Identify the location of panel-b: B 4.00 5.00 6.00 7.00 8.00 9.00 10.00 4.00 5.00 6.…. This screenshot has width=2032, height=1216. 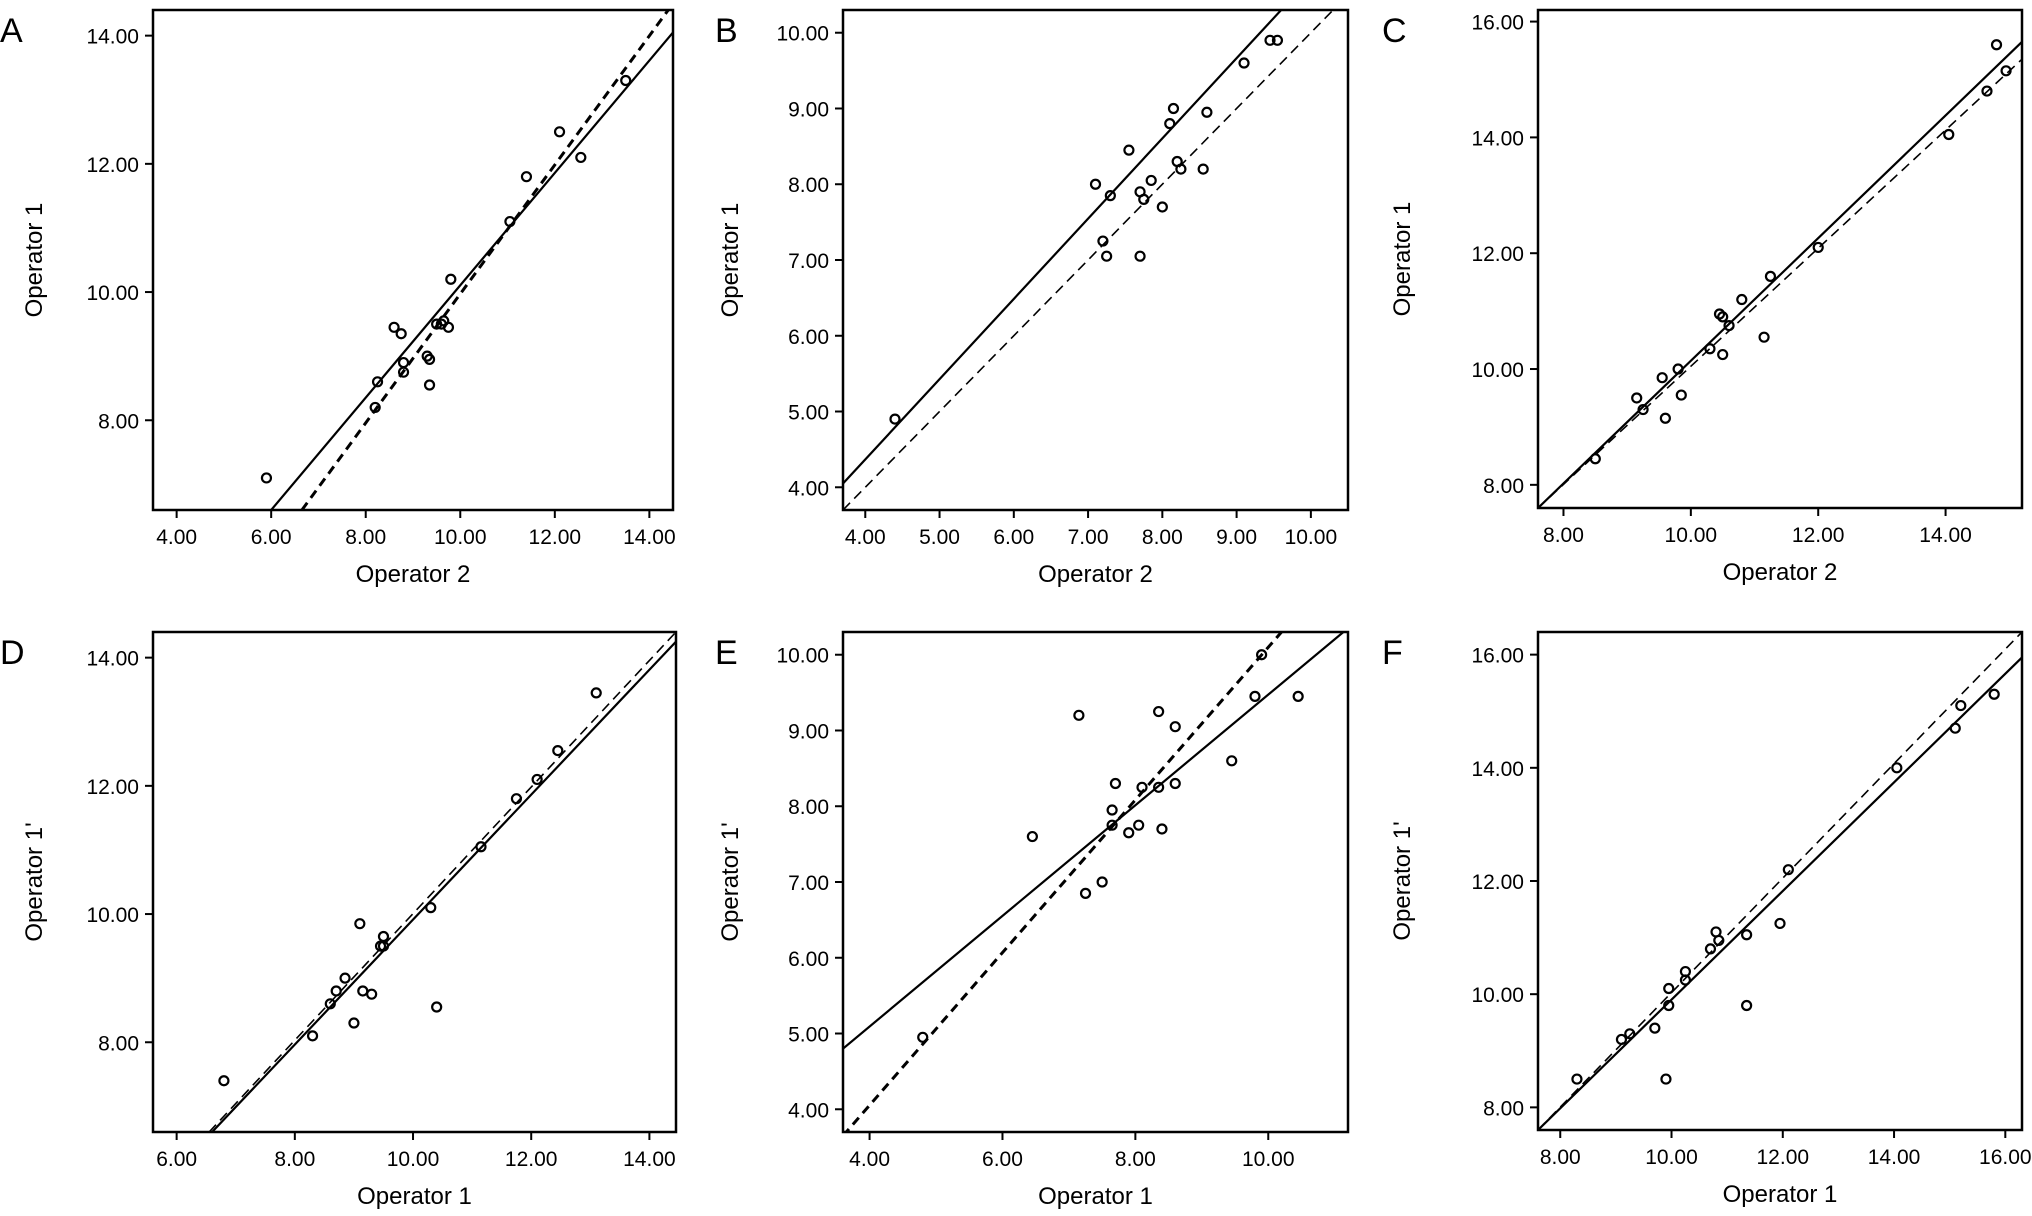
(1032, 298).